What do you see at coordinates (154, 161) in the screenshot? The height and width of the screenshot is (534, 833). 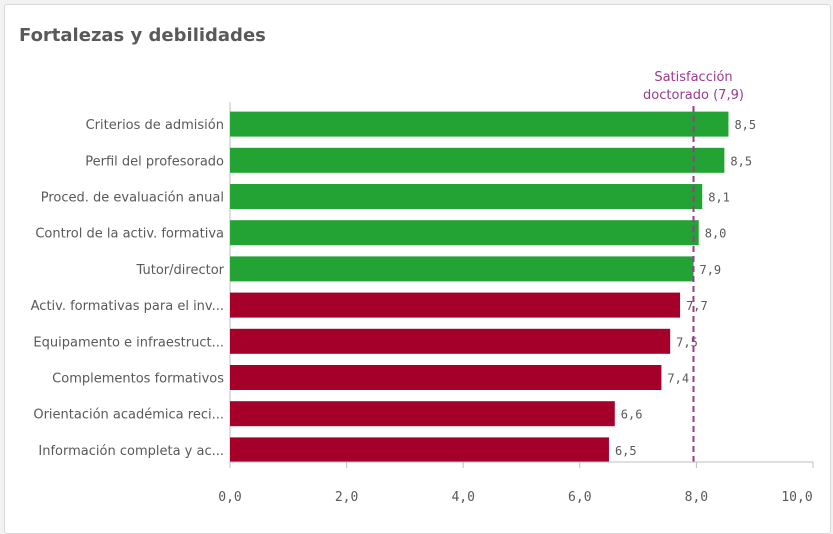 I see `category-label: Perfil del profesorado` at bounding box center [154, 161].